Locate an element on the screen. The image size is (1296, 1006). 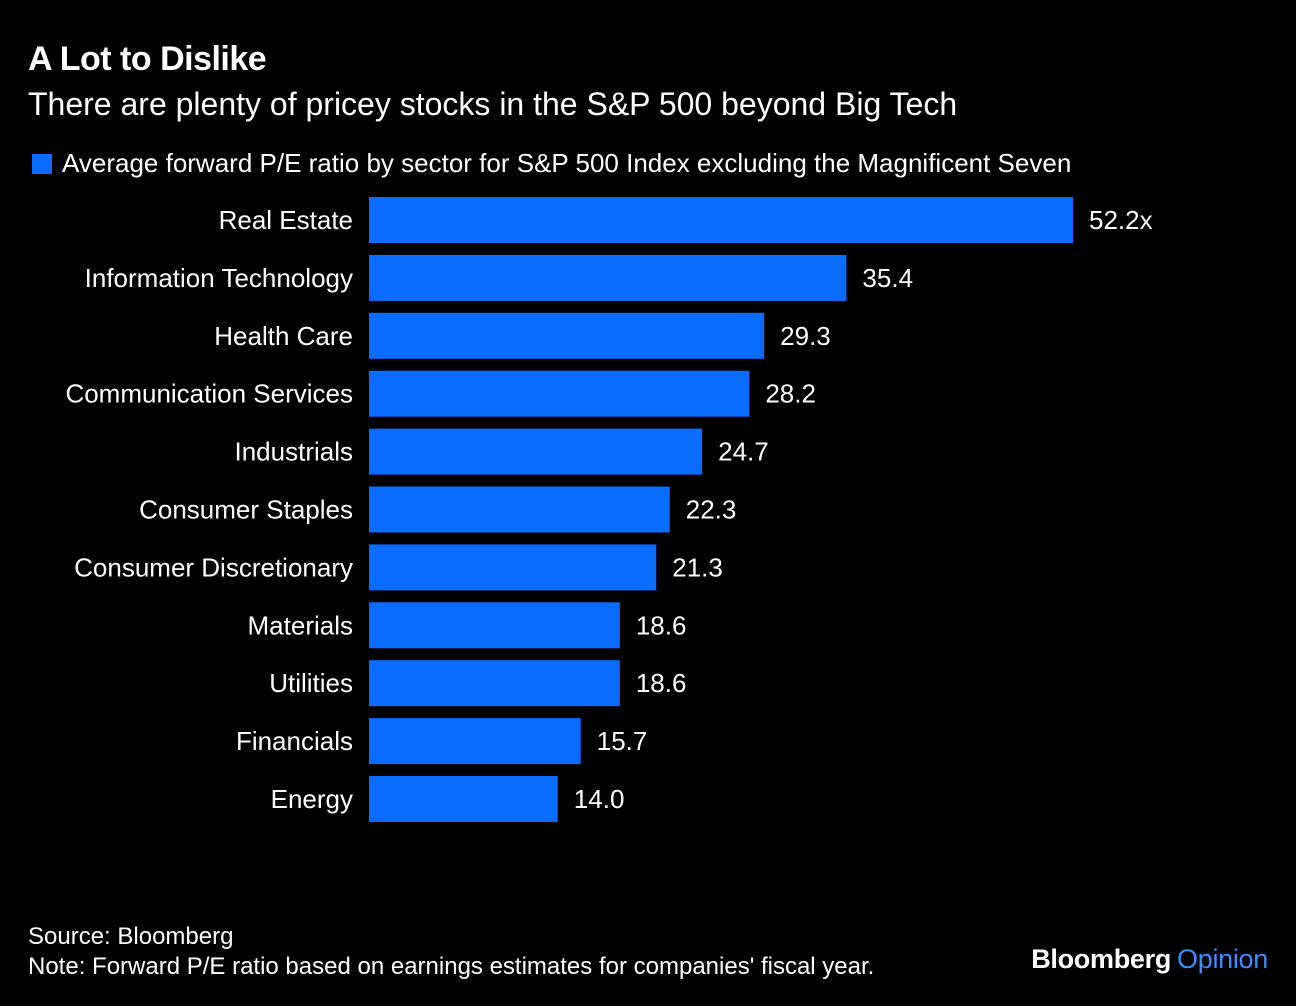
category-label: Real Estate is located at coordinates (286, 220).